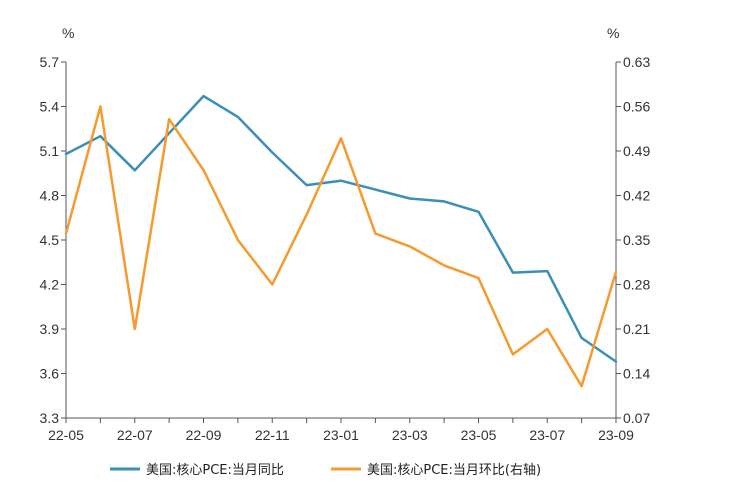  Describe the element at coordinates (636, 329) in the screenshot. I see `right-tick-label: 0.21` at that location.